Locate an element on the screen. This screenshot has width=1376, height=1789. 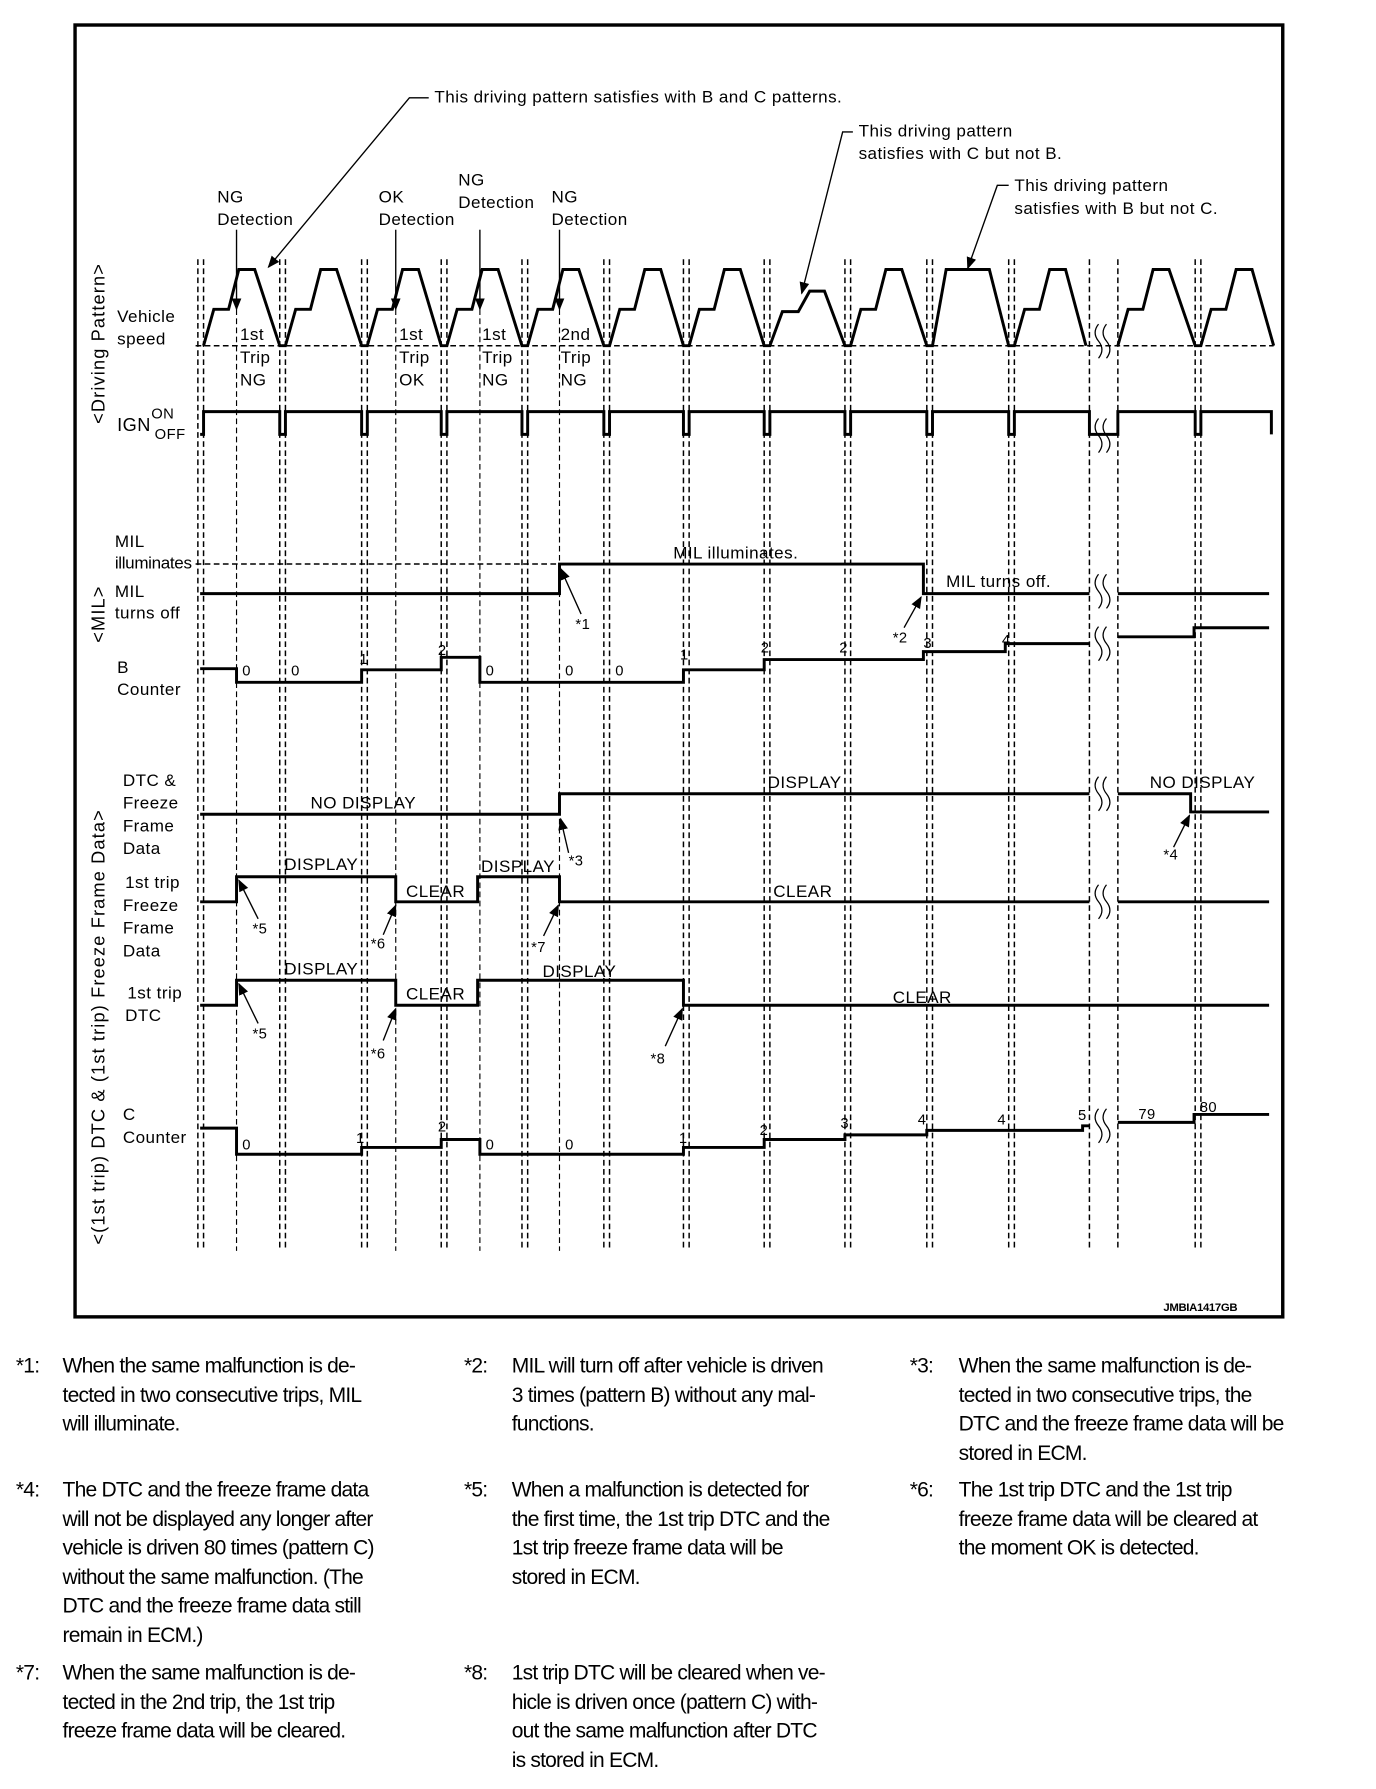
footnote-line: freeze frame data will be cleared at is located at coordinates (1108, 1518).